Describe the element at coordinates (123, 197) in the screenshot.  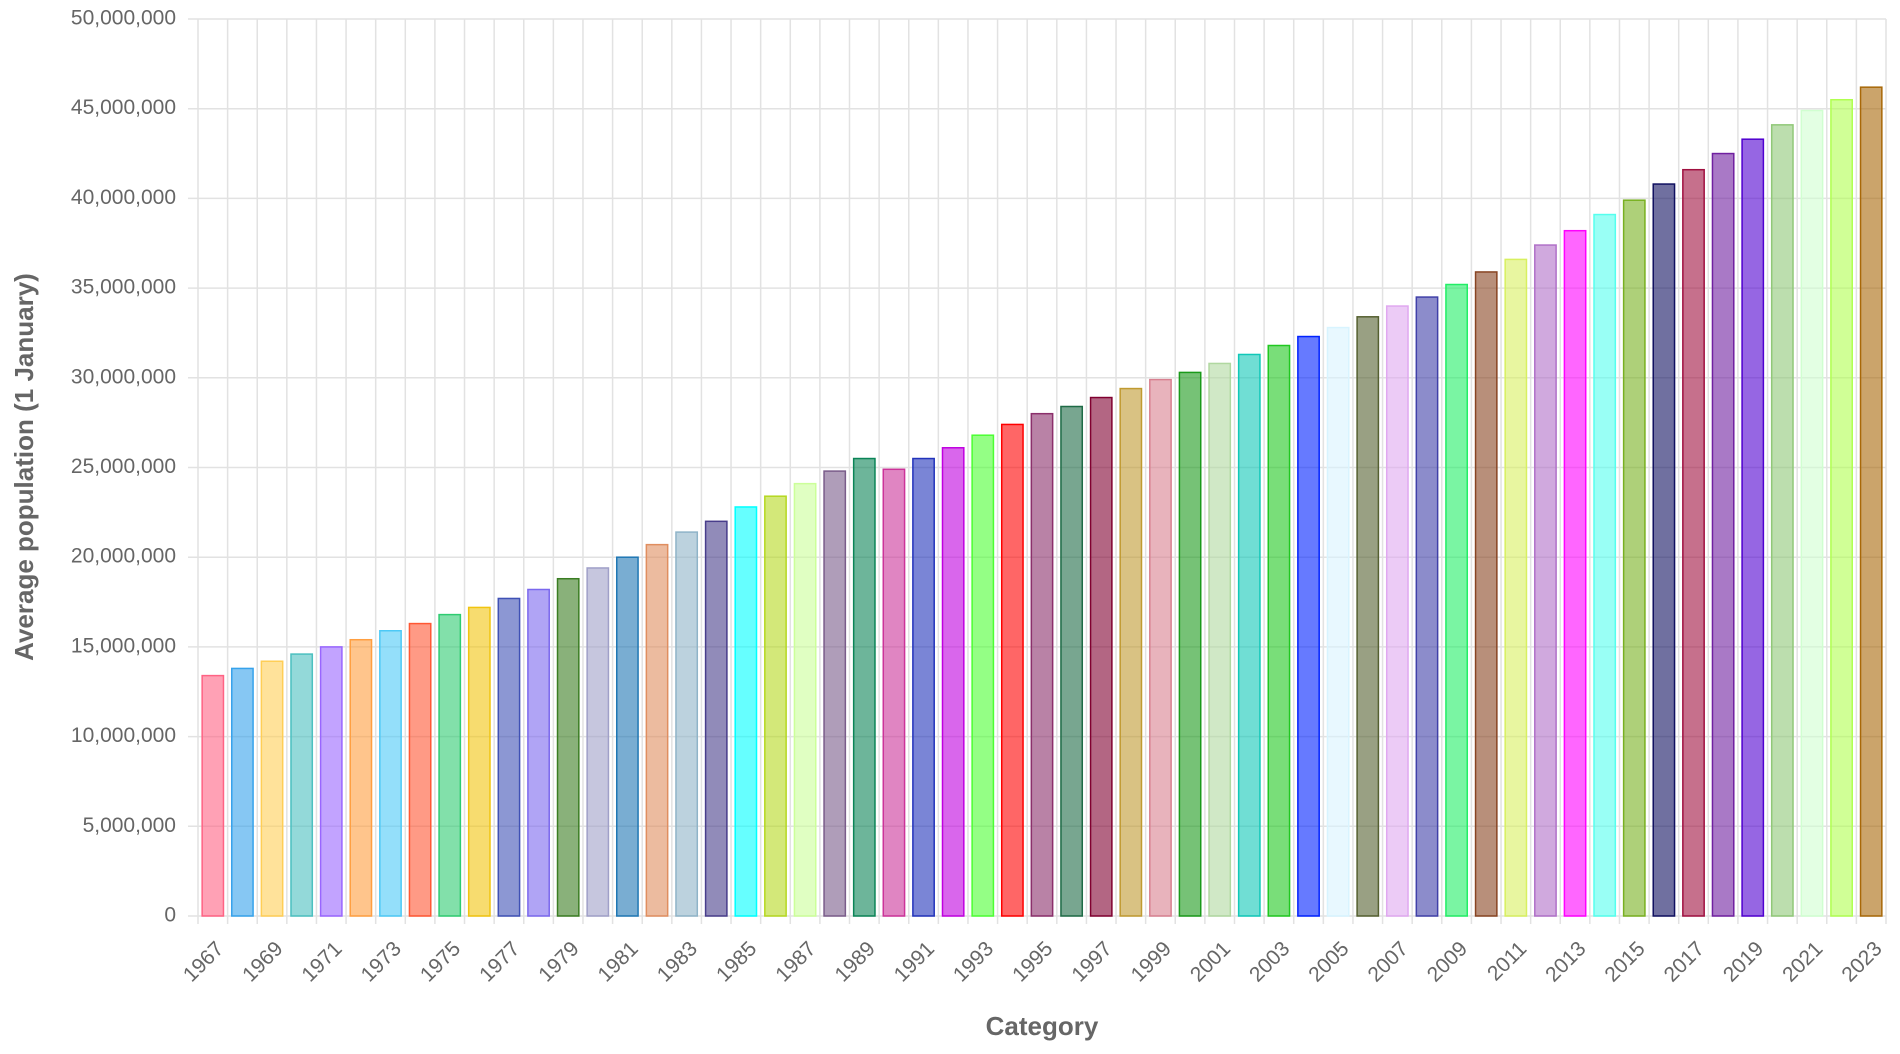
I see `y-tick-label: 40,000,000` at that location.